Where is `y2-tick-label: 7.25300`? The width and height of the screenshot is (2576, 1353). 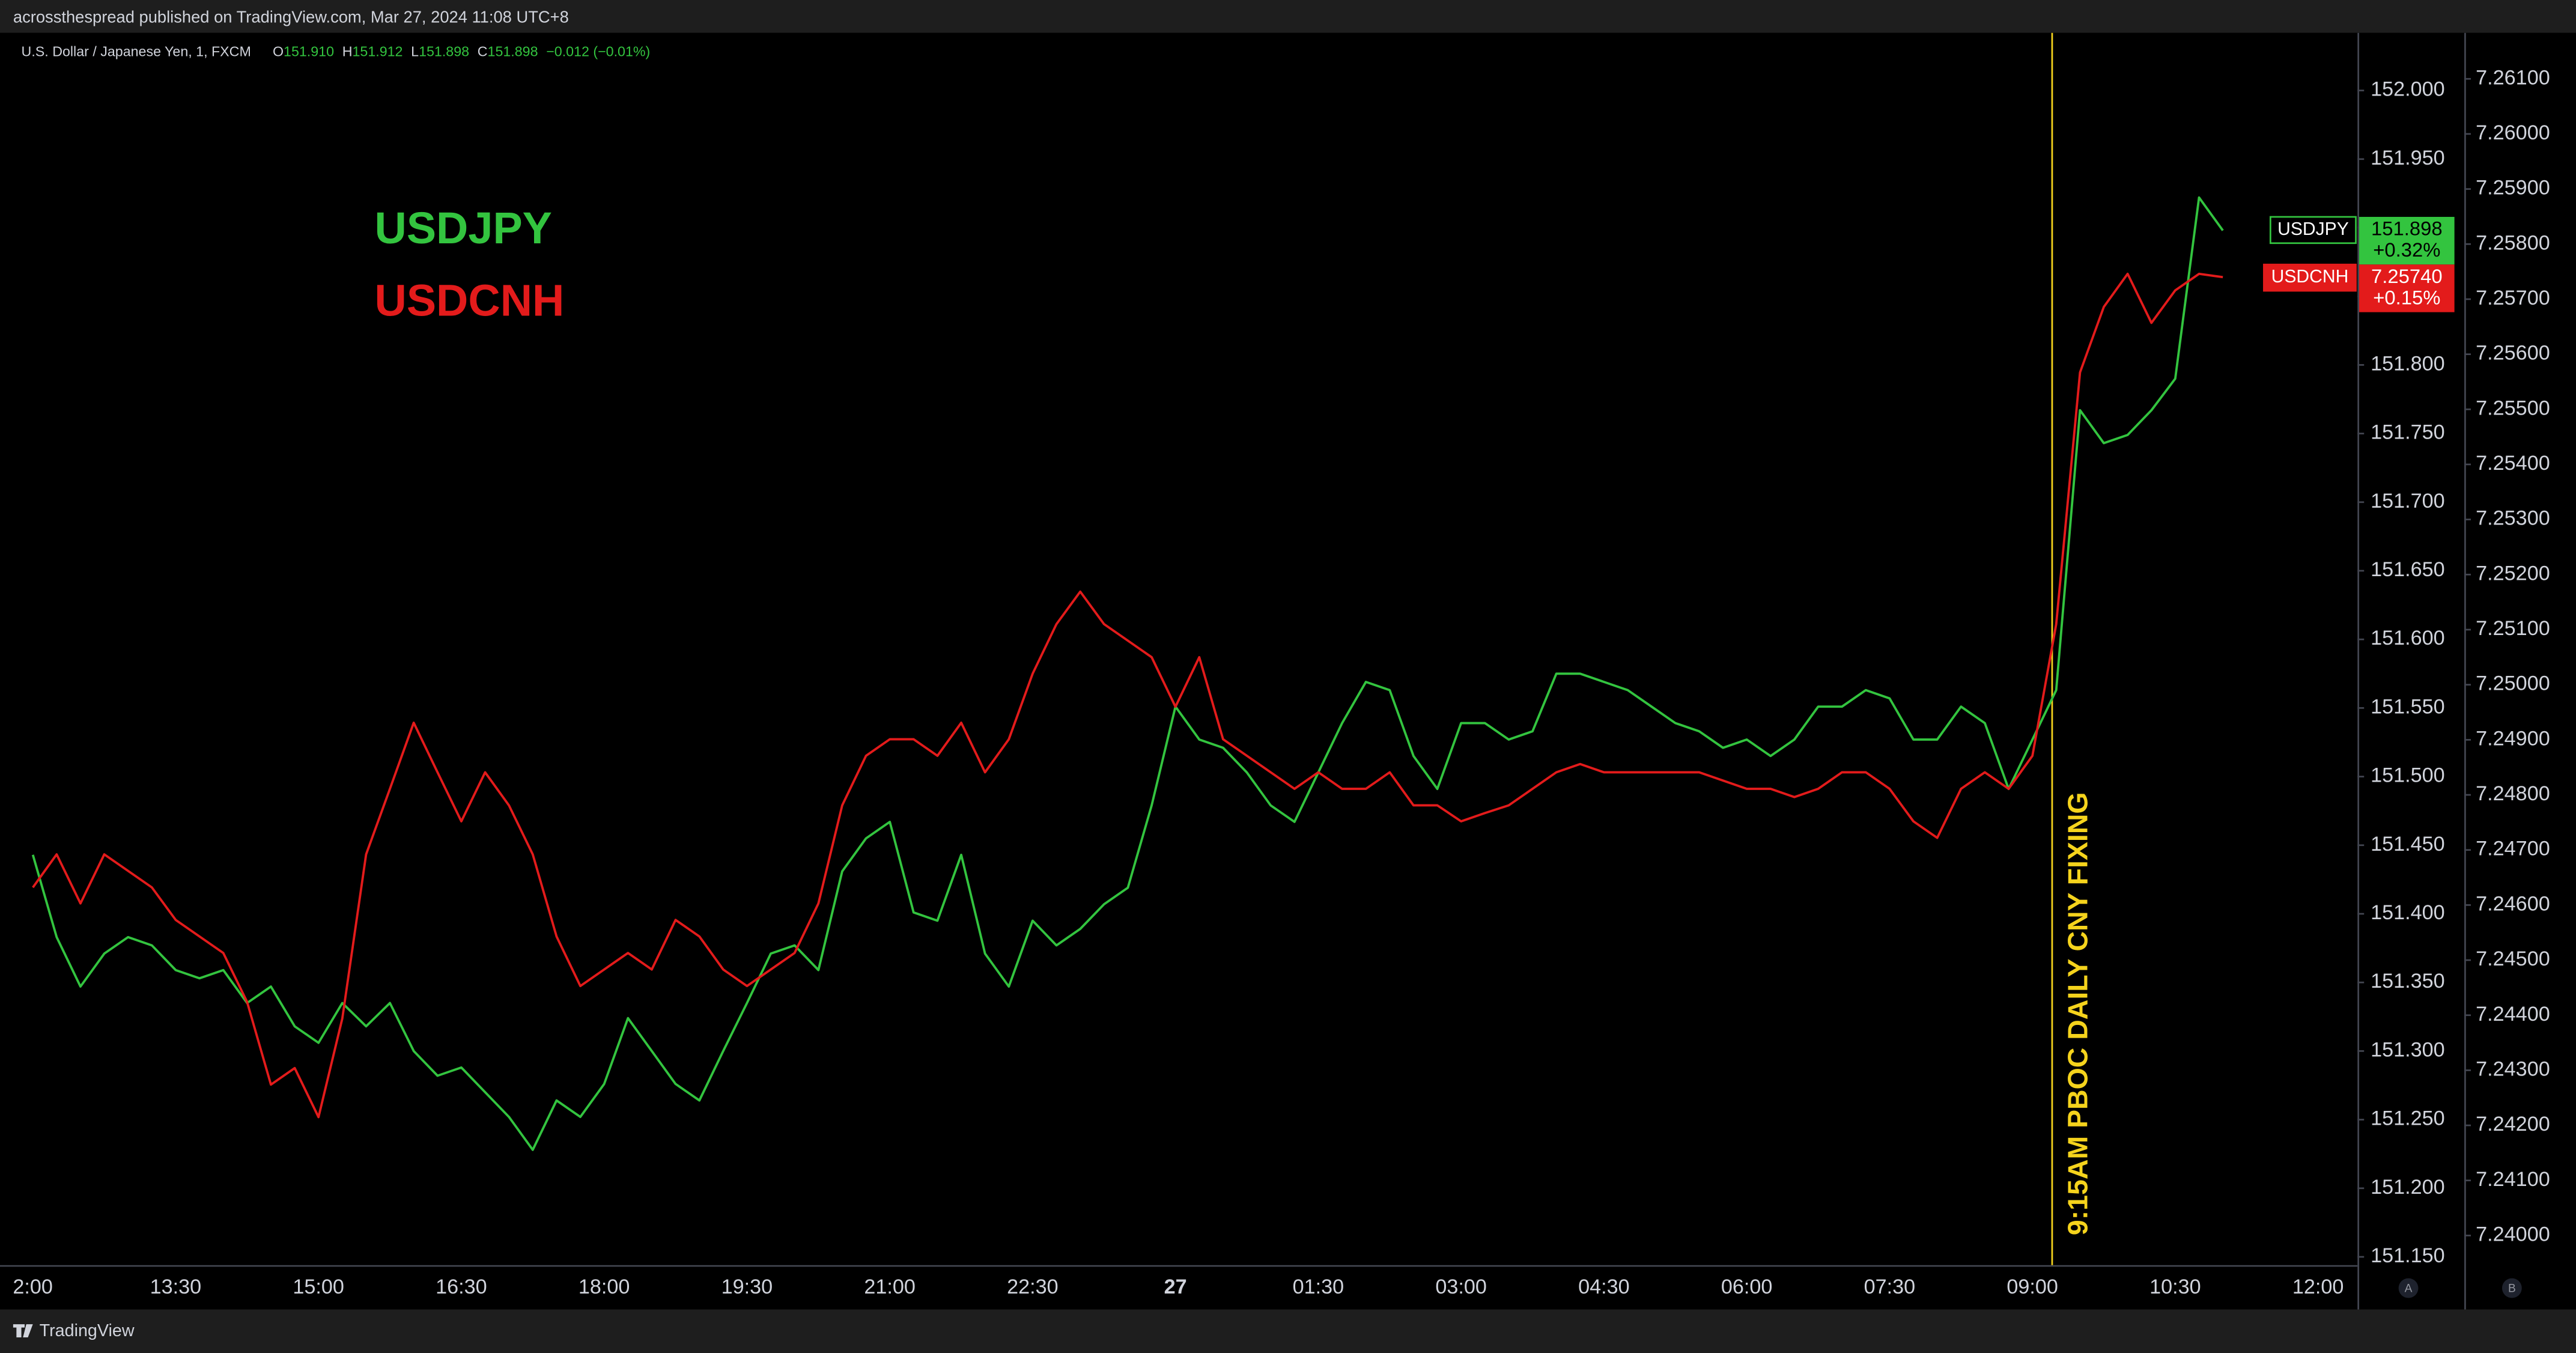
y2-tick-label: 7.25300 is located at coordinates (2513, 518).